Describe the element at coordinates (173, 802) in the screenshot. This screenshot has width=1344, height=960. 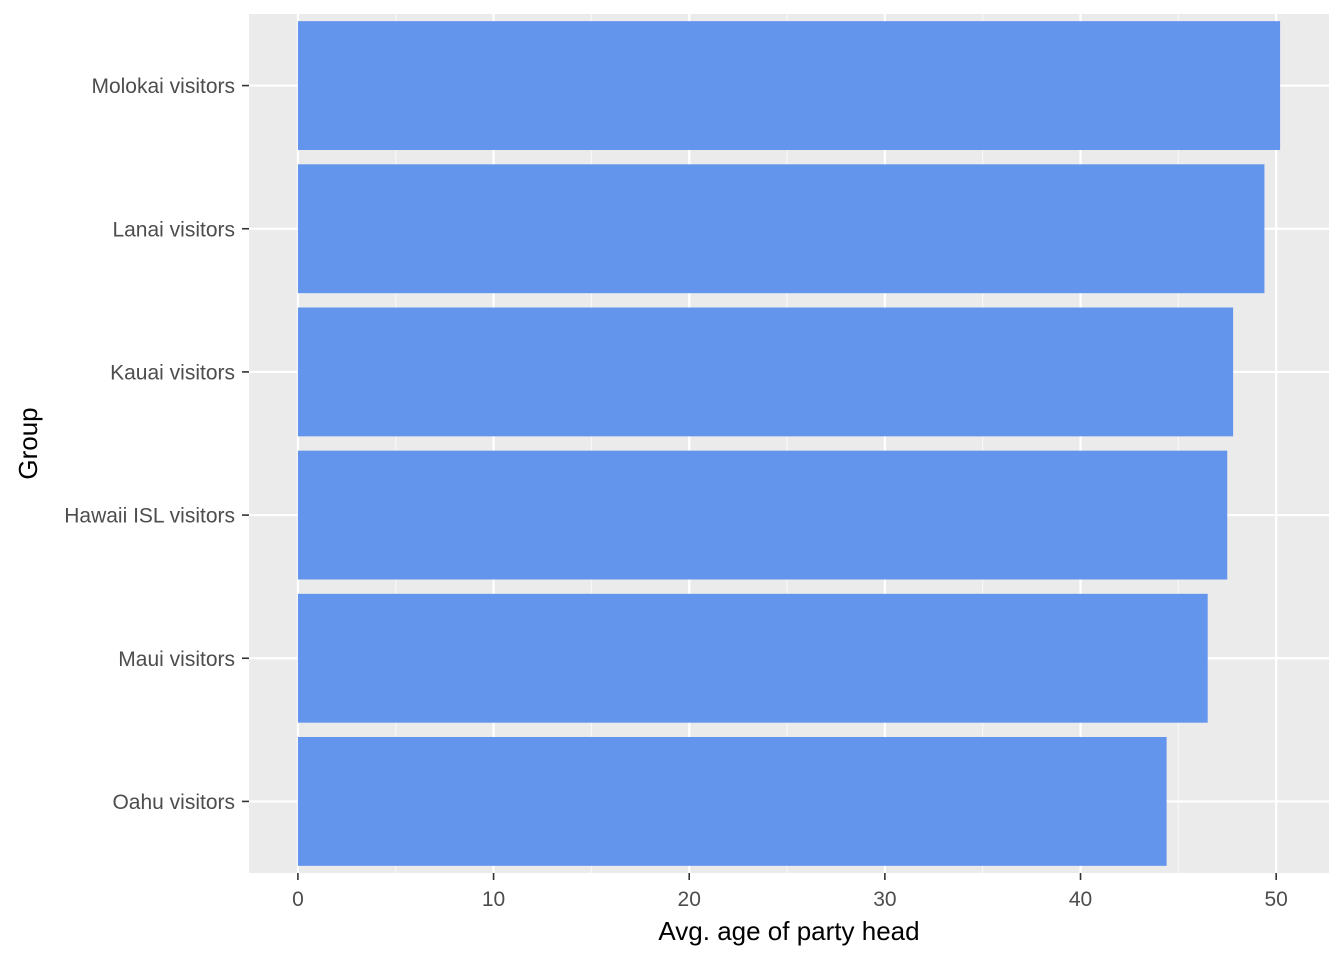
I see `y-tick-label: Oahu visitors` at that location.